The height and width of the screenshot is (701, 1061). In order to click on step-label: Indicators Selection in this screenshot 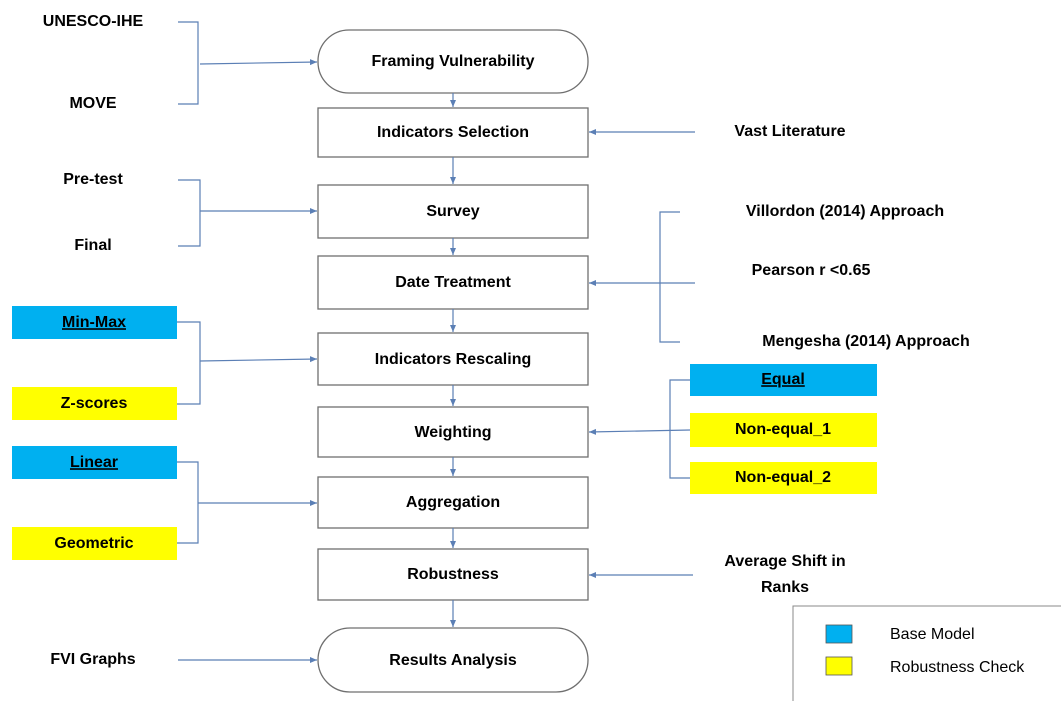, I will do `click(453, 132)`.